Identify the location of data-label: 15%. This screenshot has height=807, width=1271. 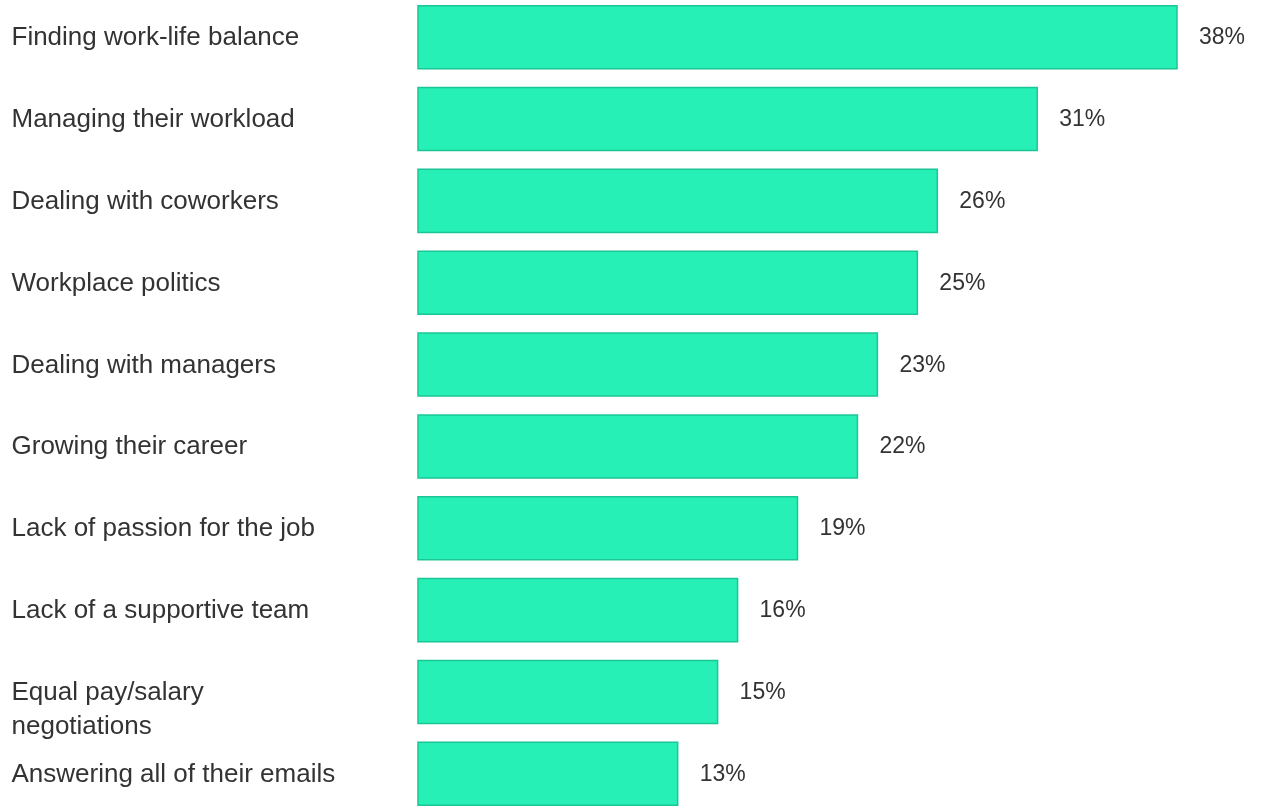
(762, 690).